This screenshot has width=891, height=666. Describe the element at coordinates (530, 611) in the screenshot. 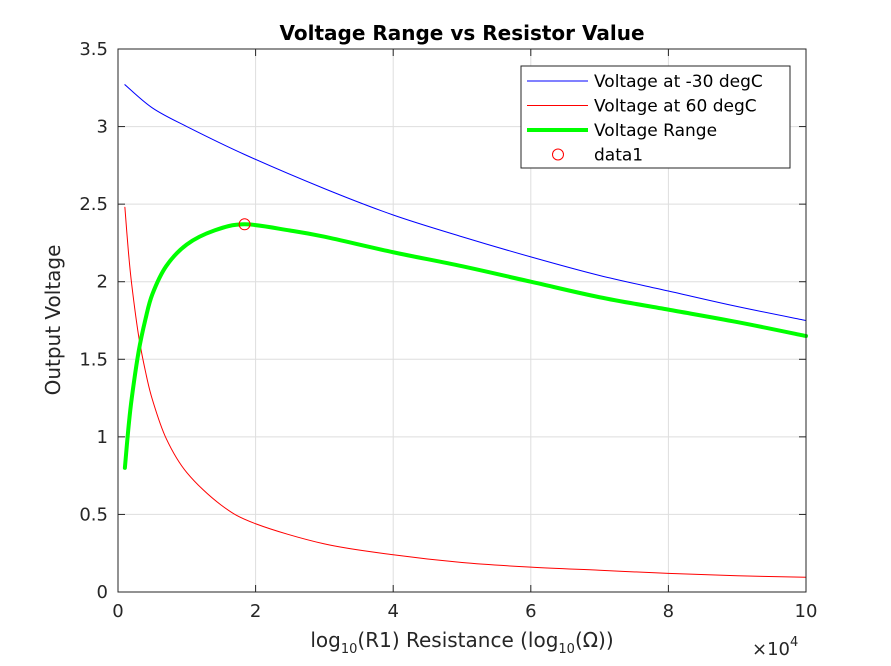

I see `x-tick-label: 6` at that location.